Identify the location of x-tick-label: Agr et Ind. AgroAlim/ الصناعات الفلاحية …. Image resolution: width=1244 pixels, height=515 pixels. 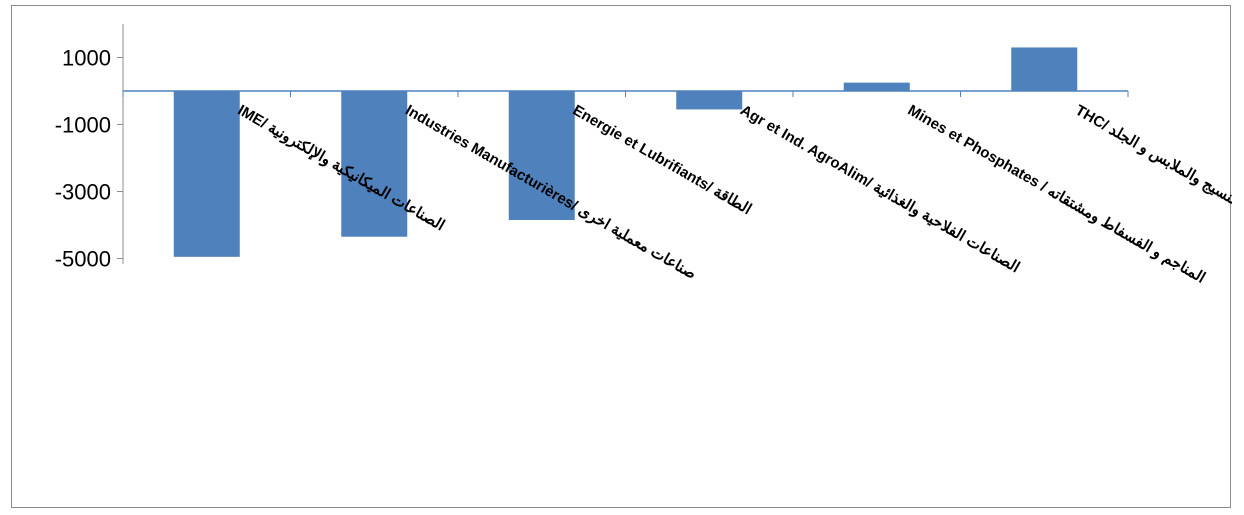
(879, 189).